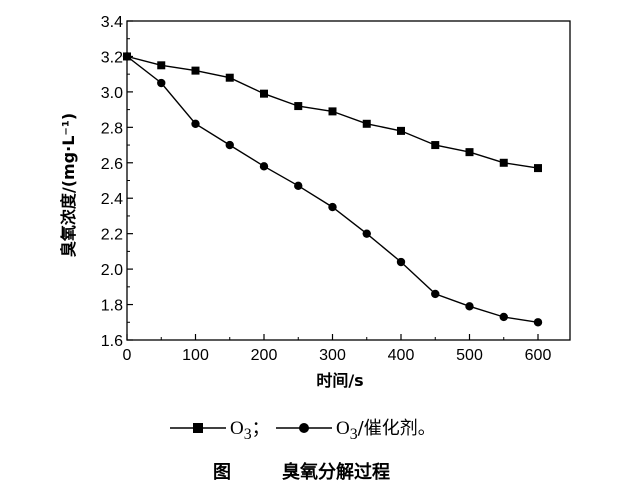 The width and height of the screenshot is (636, 491). I want to click on x-tick-label: 200, so click(264, 355).